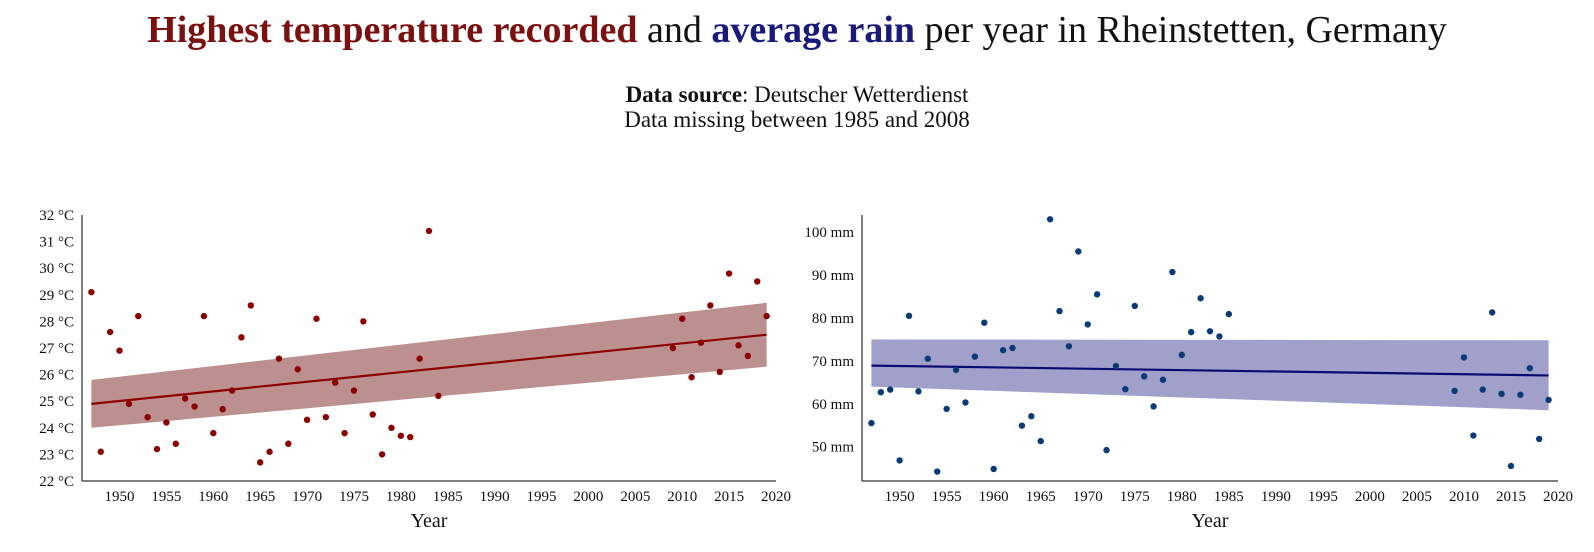 The image size is (1594, 552). Describe the element at coordinates (1370, 497) in the screenshot. I see `rain-x-tick-label: 2000` at that location.